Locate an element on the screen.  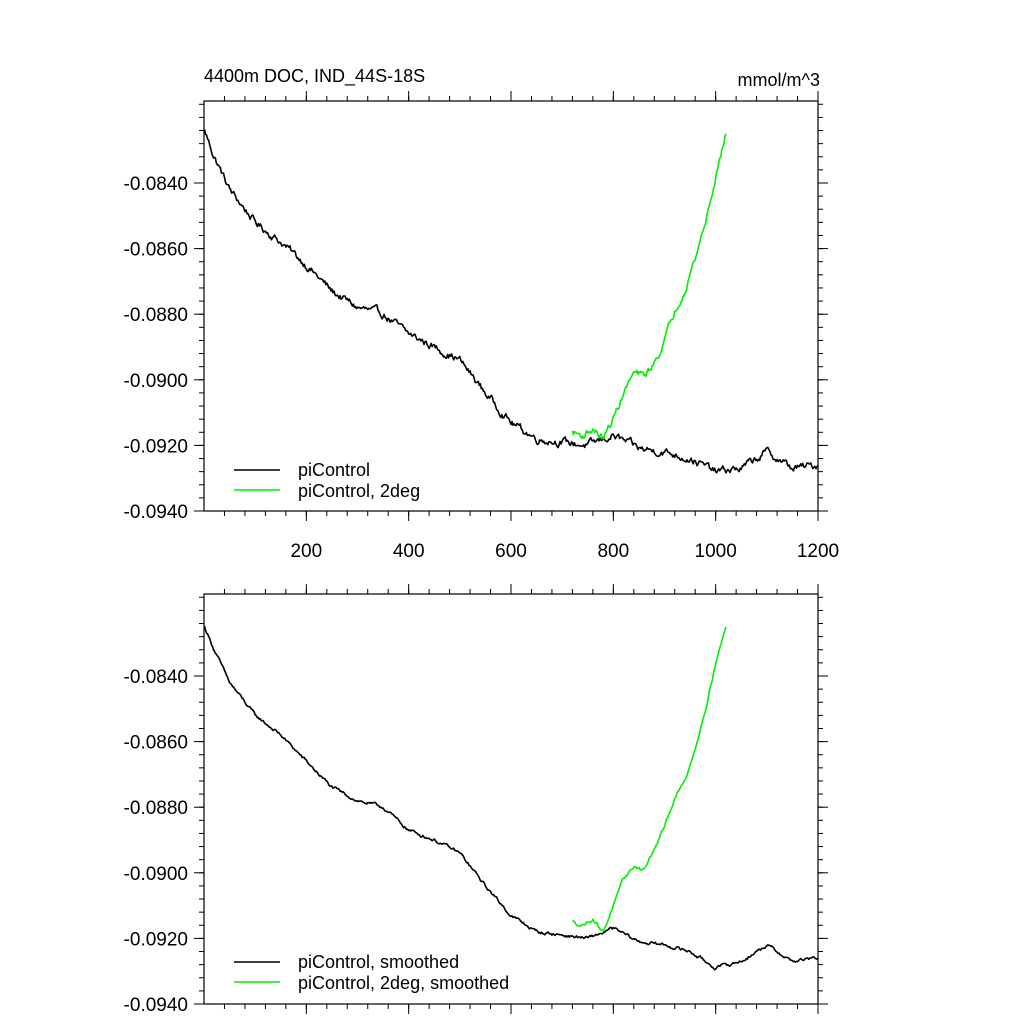
x-tick-label: 600 is located at coordinates (511, 551).